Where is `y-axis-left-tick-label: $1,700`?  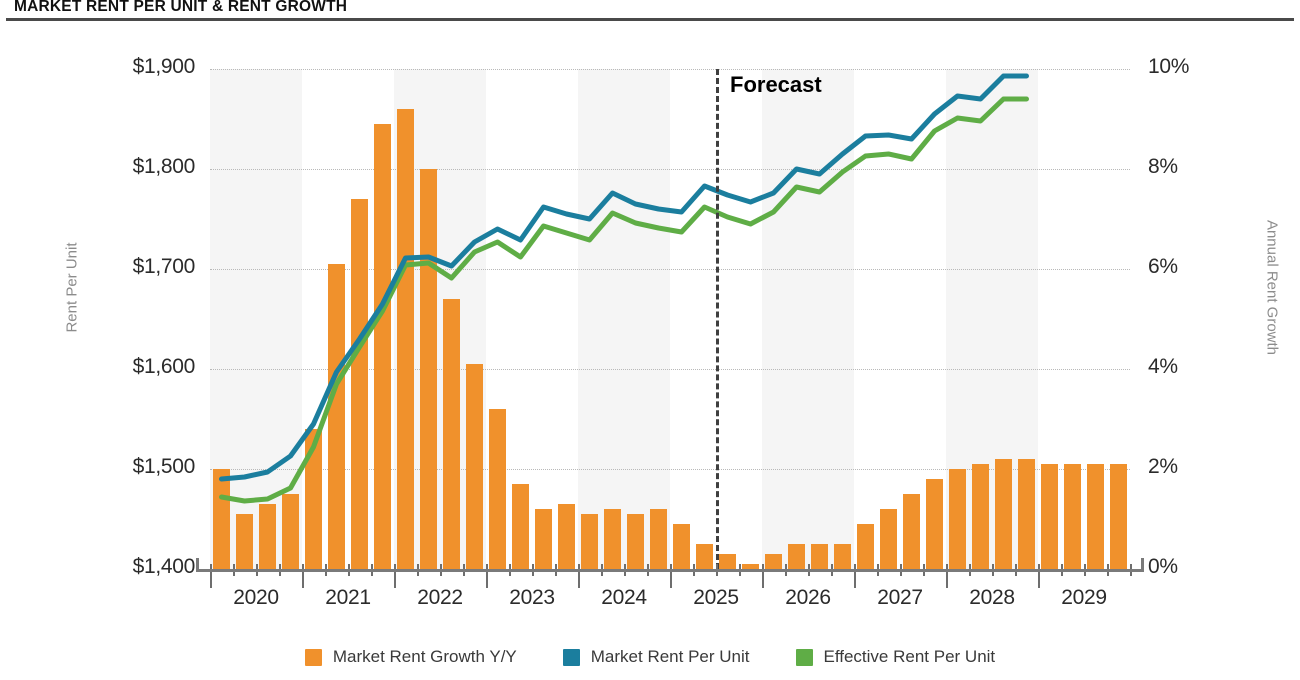 y-axis-left-tick-label: $1,700 is located at coordinates (164, 266).